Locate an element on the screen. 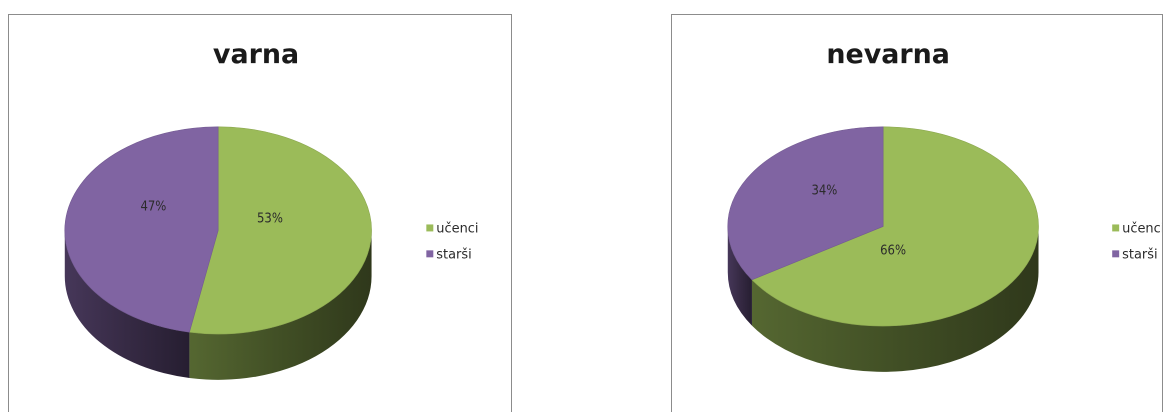  data-label-učenci: 53% is located at coordinates (270, 218).